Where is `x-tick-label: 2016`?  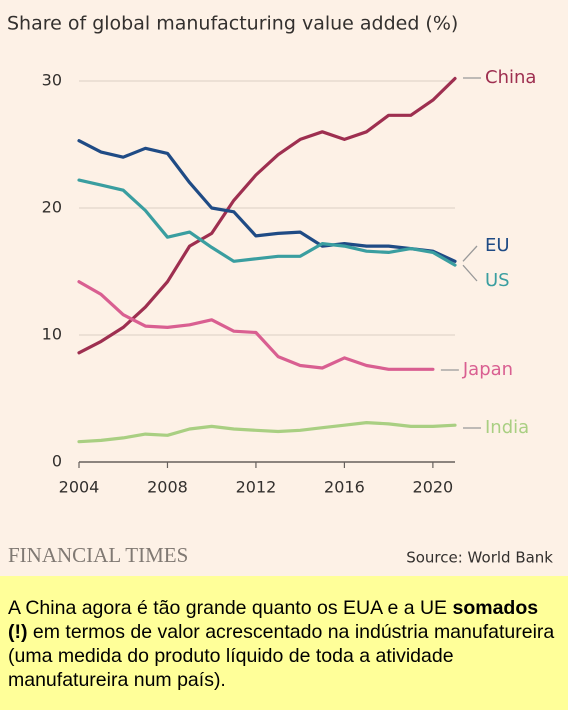
x-tick-label: 2016 is located at coordinates (344, 487).